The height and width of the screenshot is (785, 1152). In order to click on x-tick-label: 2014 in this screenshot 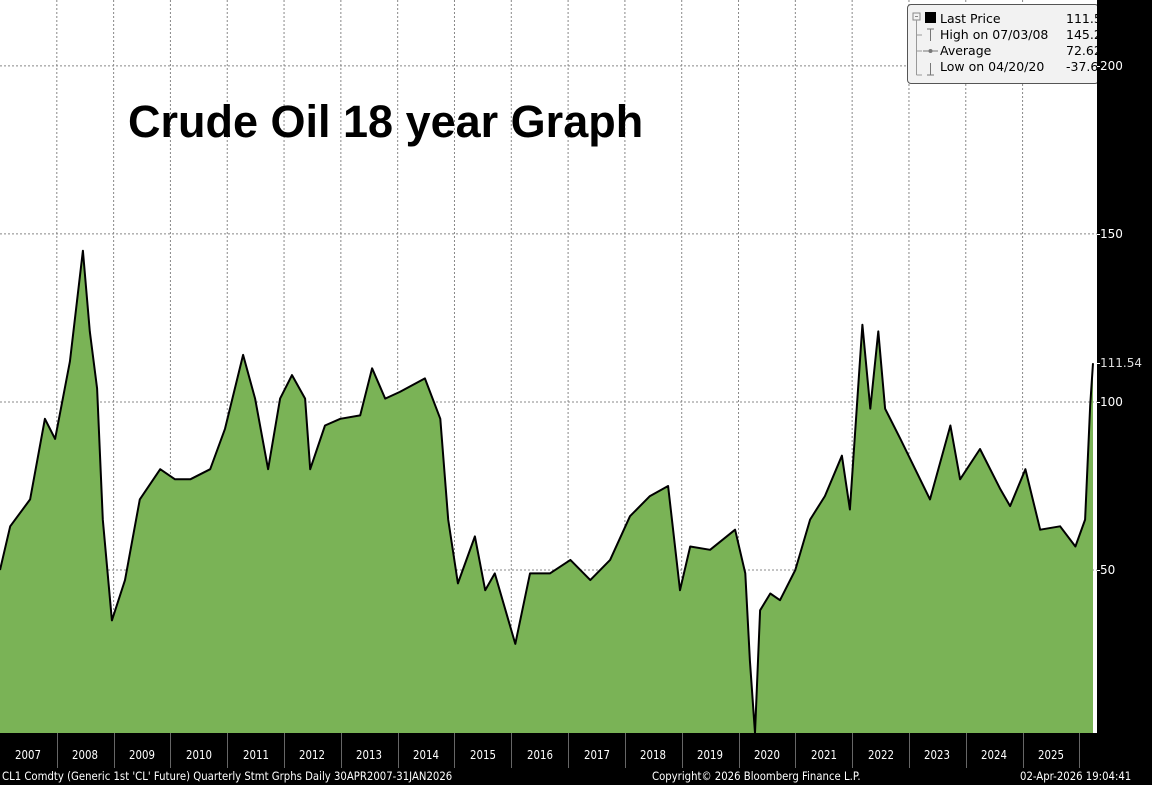, I will do `click(426, 755)`.